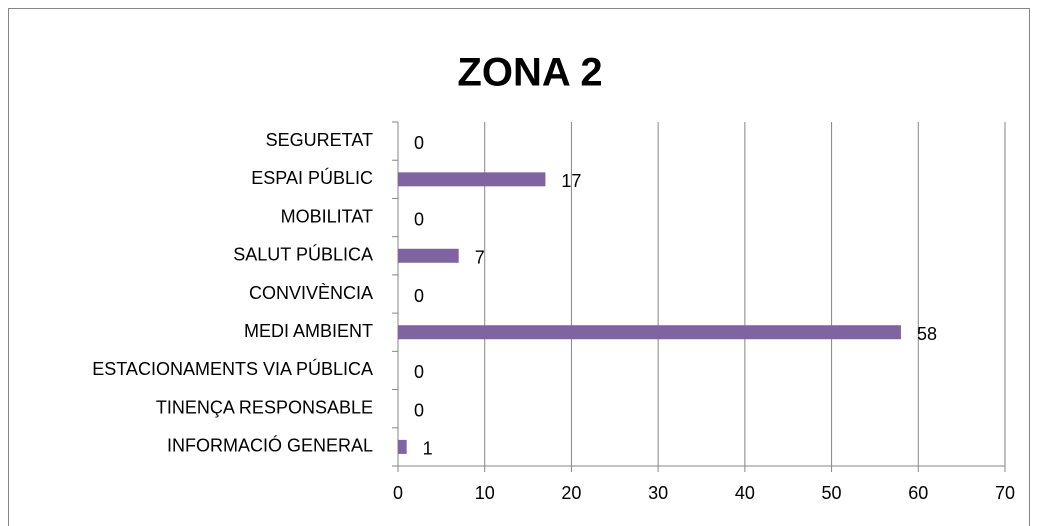 This screenshot has height=526, width=1038. Describe the element at coordinates (571, 181) in the screenshot. I see `data-label: 17` at that location.